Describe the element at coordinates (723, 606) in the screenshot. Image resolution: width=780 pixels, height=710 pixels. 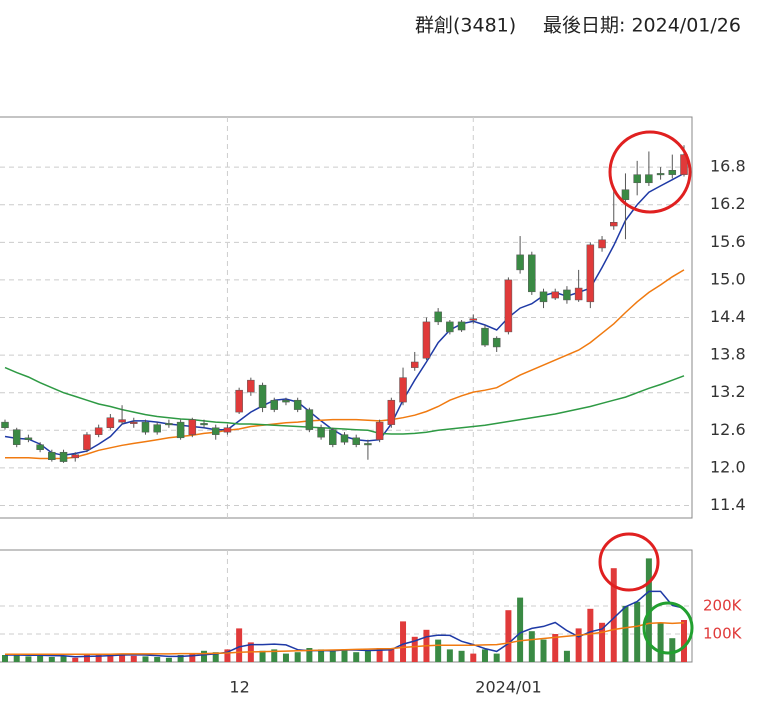
I see `y-tick-label: 200K` at that location.